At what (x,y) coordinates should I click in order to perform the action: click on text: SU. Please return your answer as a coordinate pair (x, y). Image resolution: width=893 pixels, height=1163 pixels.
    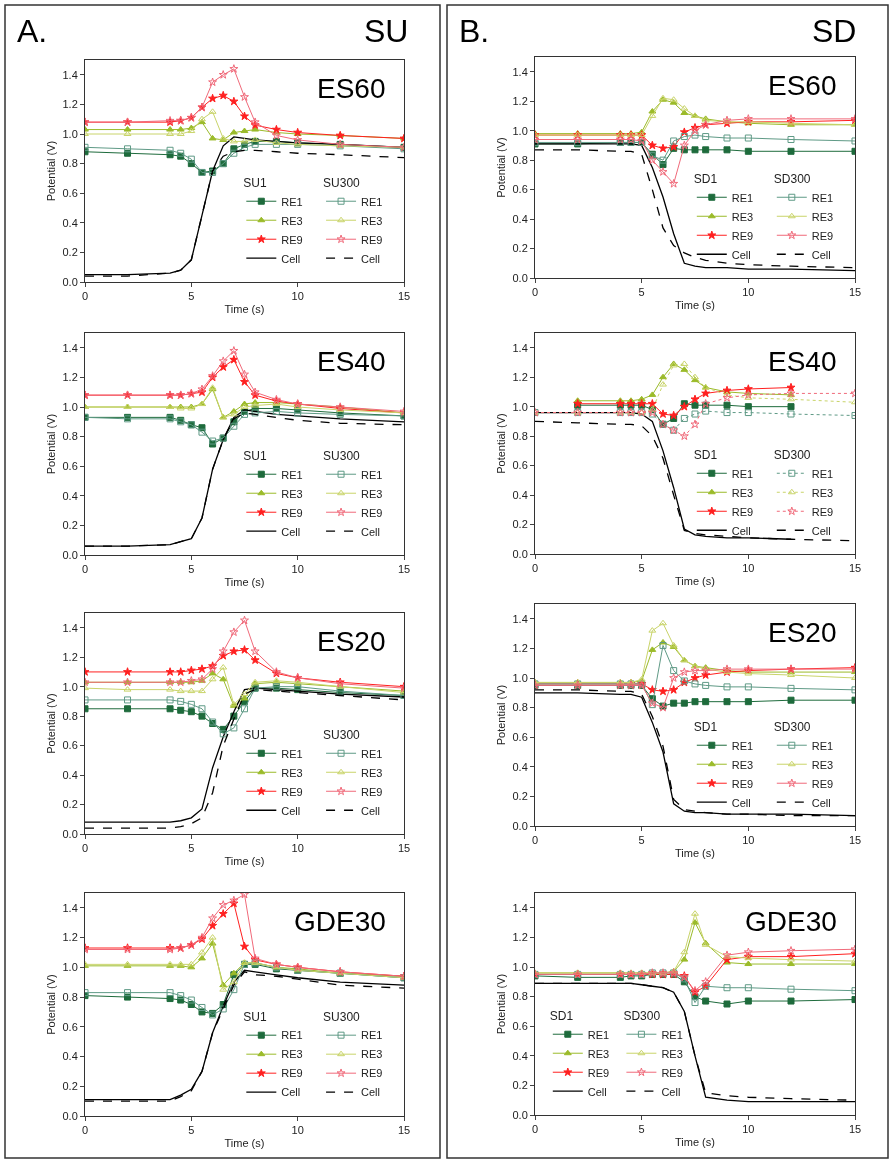
    Looking at the image, I should click on (386, 31).